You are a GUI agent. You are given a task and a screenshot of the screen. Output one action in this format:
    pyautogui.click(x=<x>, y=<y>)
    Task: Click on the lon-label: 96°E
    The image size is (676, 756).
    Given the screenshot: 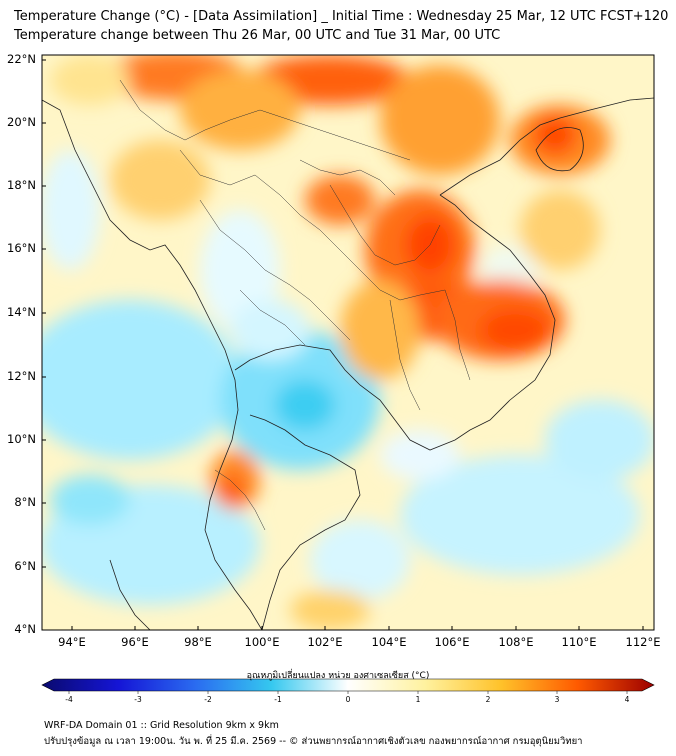 What is the action you would take?
    pyautogui.click(x=135, y=642)
    